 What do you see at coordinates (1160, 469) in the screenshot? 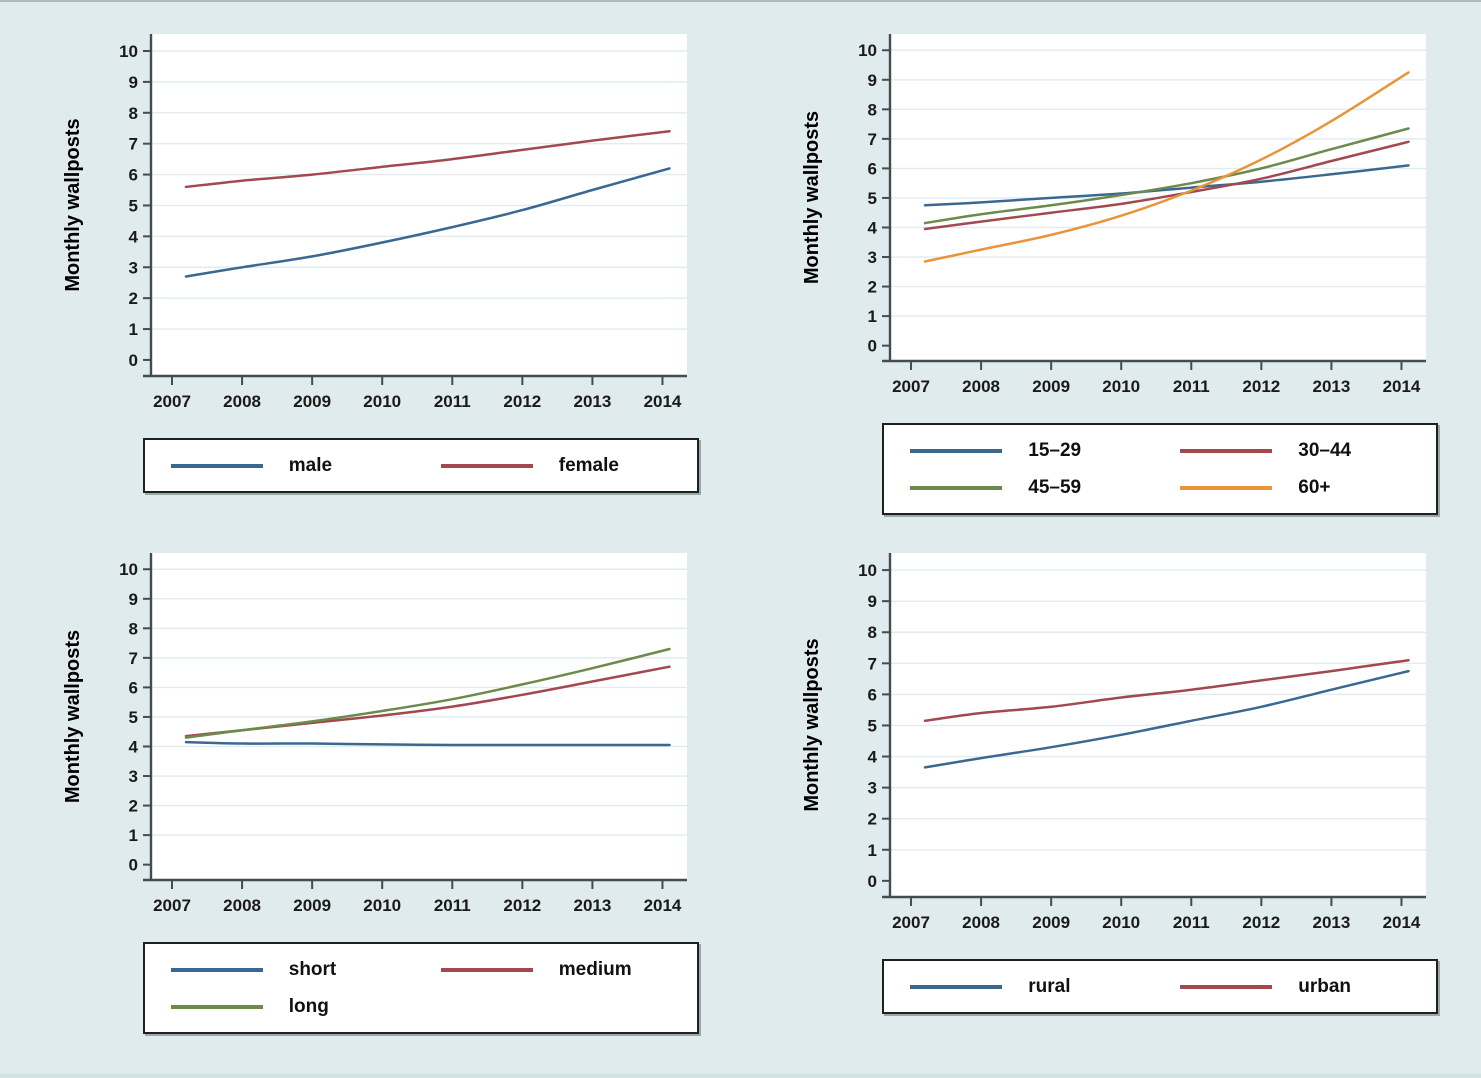
I see `legend-box-age-group: 15–29 30–44 45–59 60+` at bounding box center [1160, 469].